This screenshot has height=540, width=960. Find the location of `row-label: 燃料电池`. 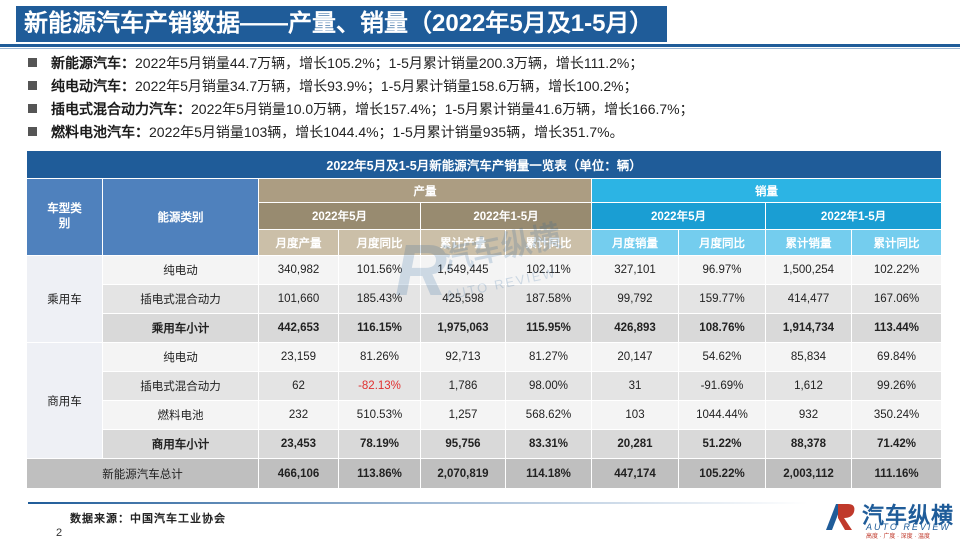

row-label: 燃料电池 is located at coordinates (180, 415).